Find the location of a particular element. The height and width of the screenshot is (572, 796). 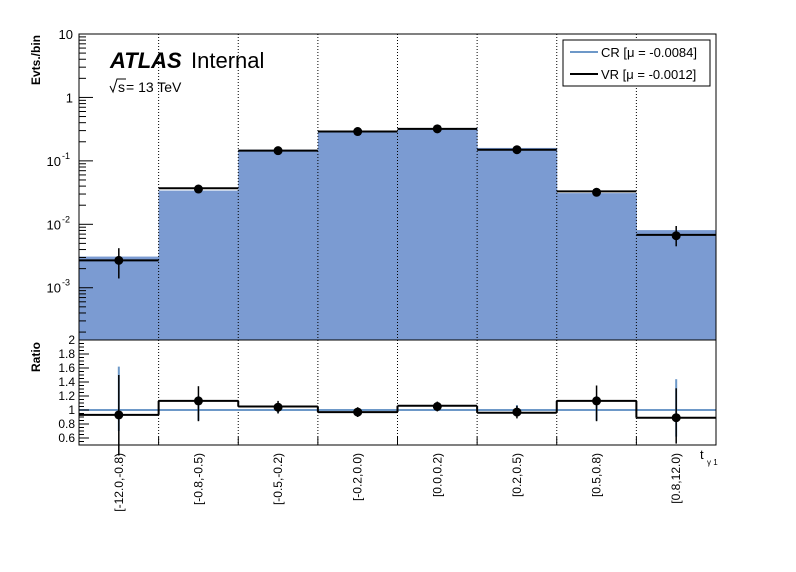

x-category-label-3: [-0.2,0.0) is located at coordinates (358, 477).